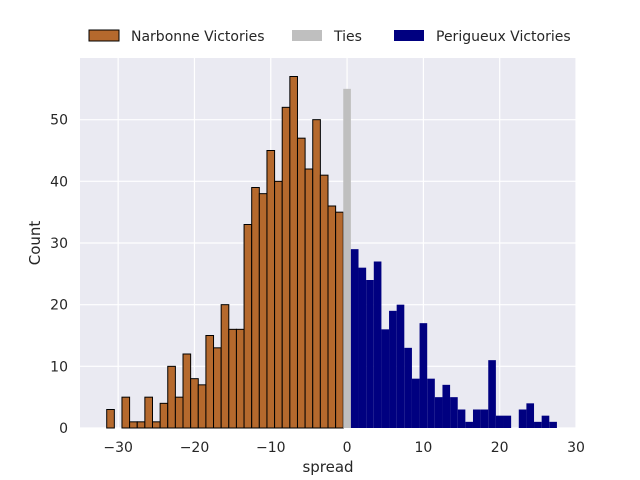 The image size is (640, 480). Describe the element at coordinates (59, 244) in the screenshot. I see `y-tick-label: 30` at that location.